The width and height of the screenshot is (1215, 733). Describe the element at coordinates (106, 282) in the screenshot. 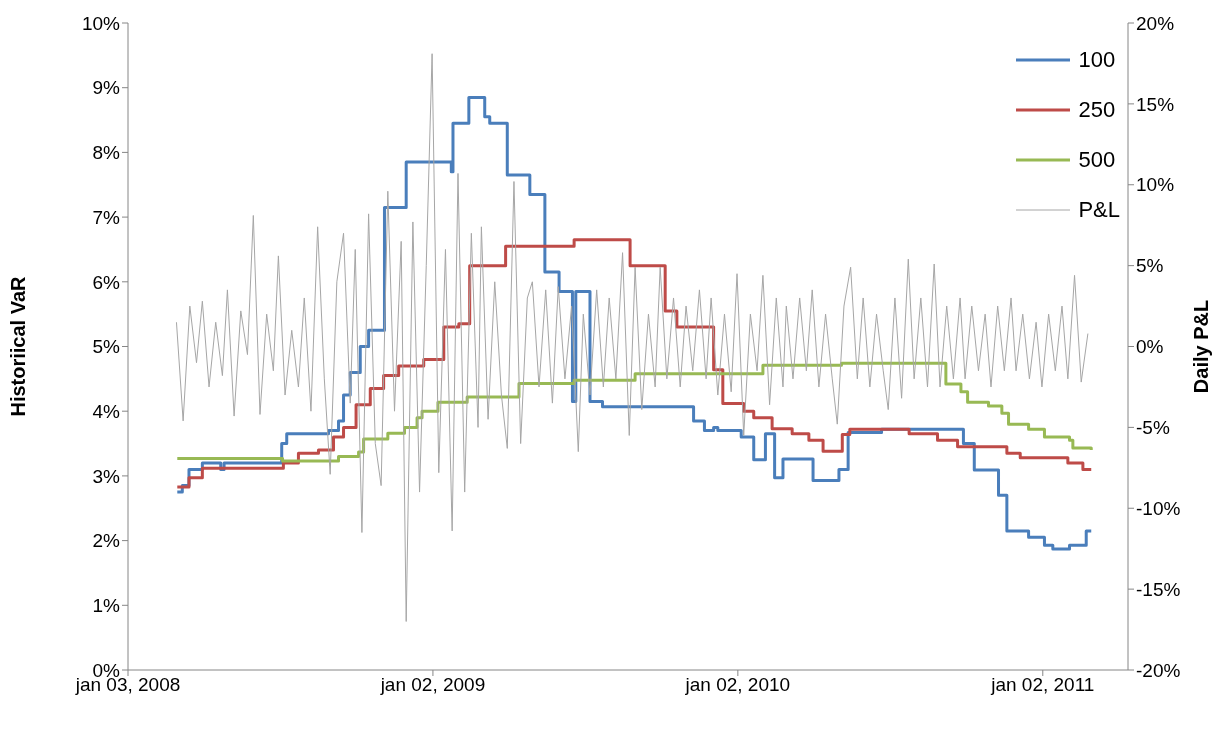

I see `y-tick-label: 6%` at that location.